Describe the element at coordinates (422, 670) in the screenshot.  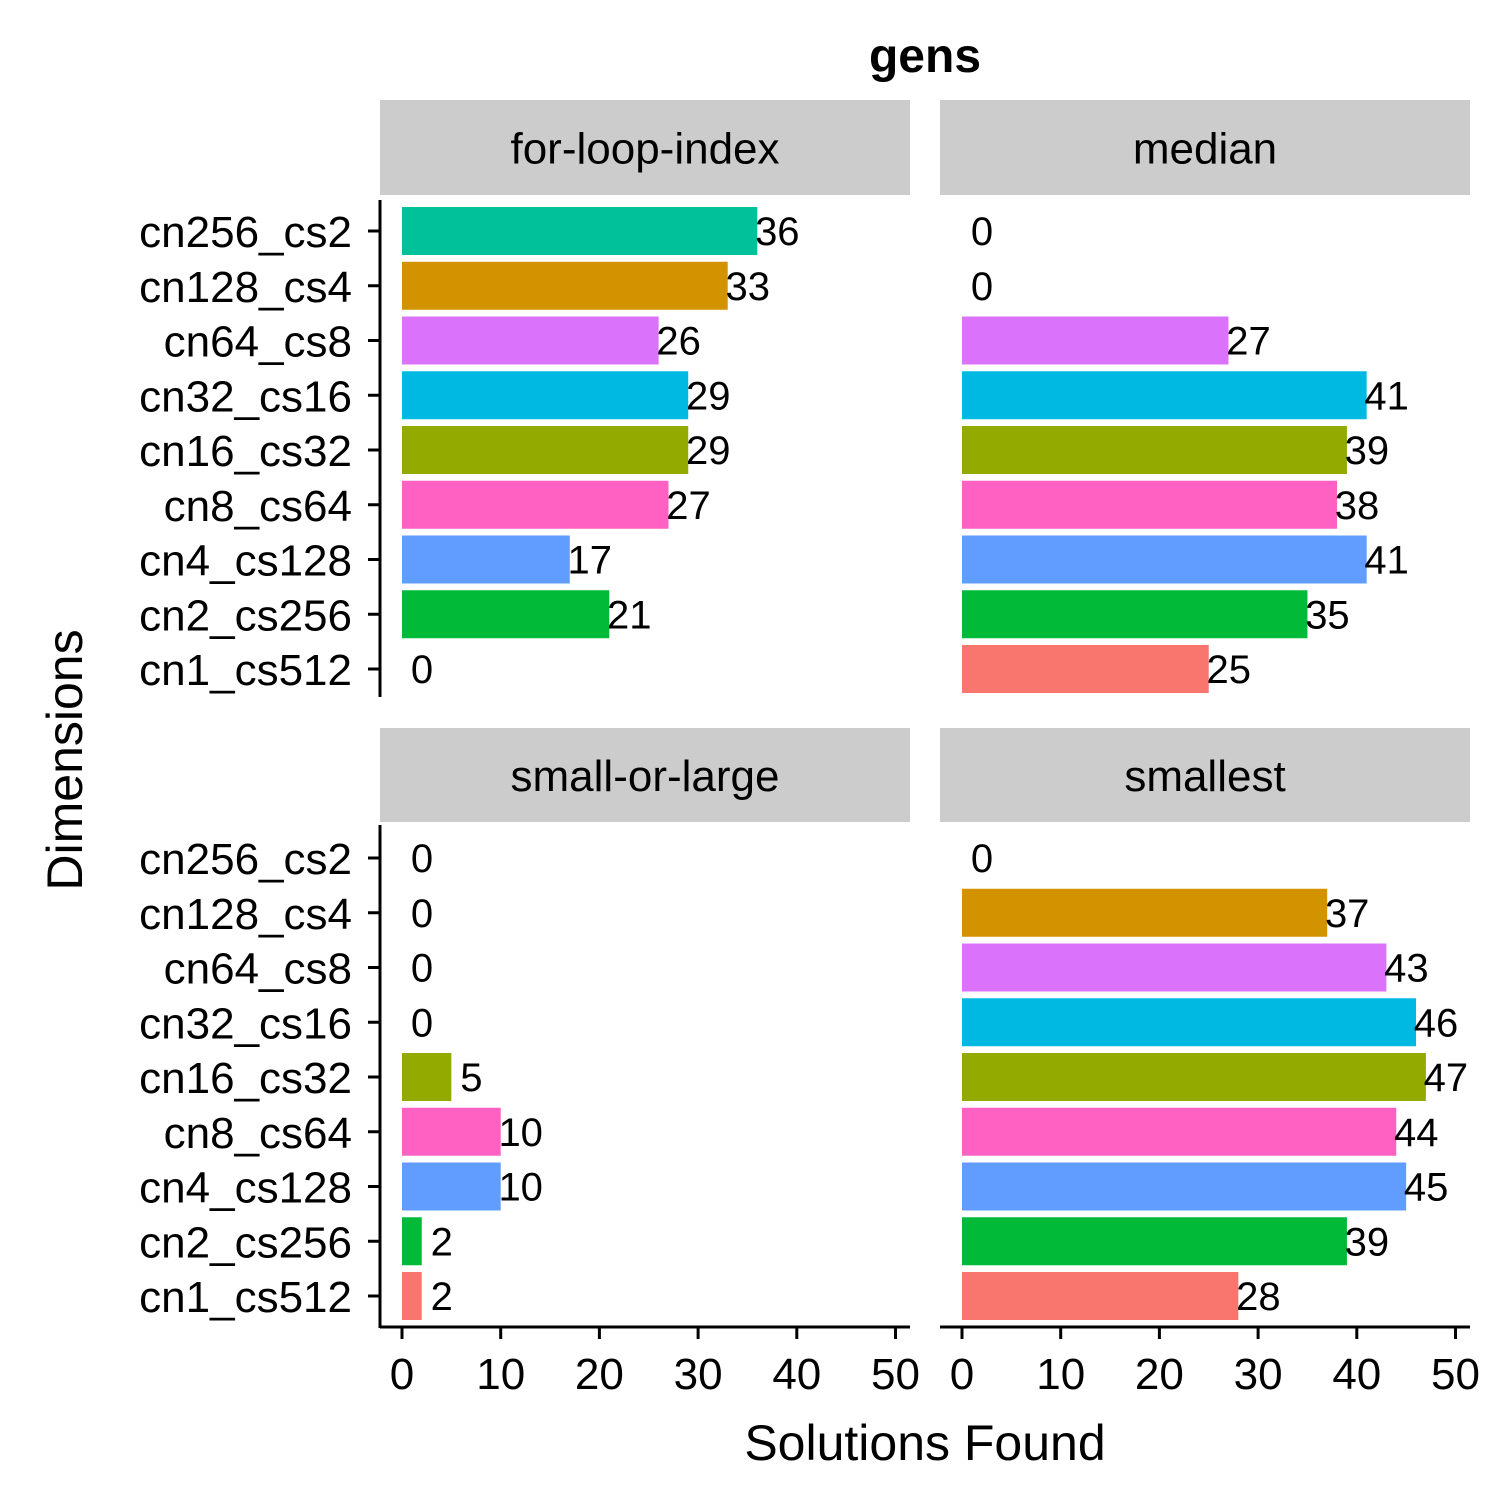
I see `data-label-cn1_cs512: 0` at that location.